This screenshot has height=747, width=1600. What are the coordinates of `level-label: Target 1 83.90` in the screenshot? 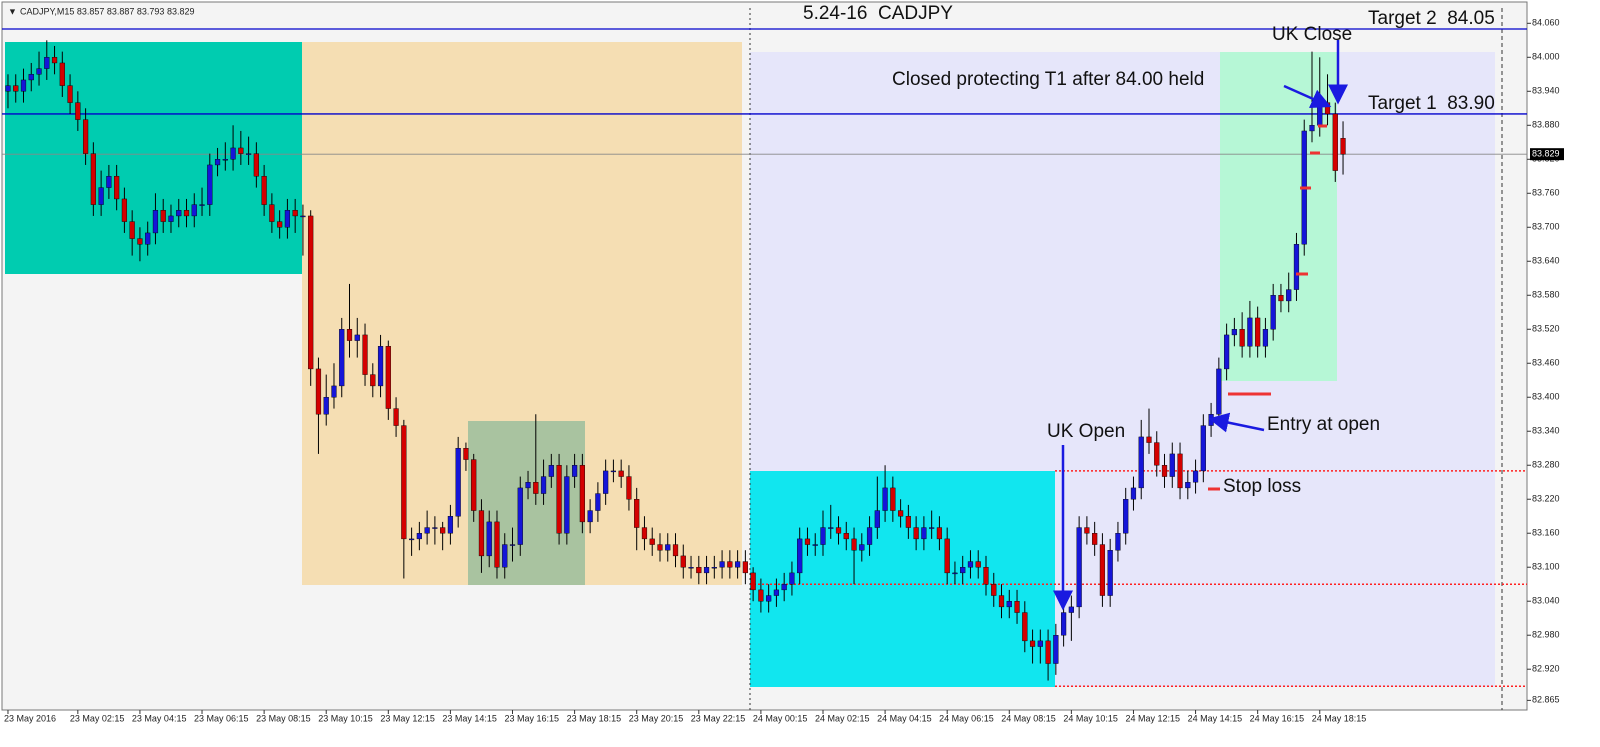 It's located at (1431, 103).